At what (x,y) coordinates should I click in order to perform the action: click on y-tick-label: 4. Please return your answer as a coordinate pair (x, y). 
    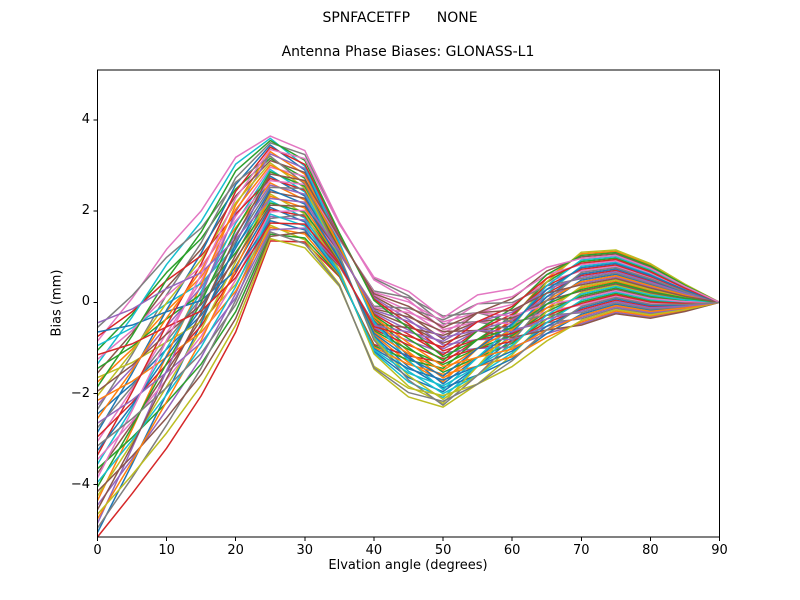
    Looking at the image, I should click on (85, 120).